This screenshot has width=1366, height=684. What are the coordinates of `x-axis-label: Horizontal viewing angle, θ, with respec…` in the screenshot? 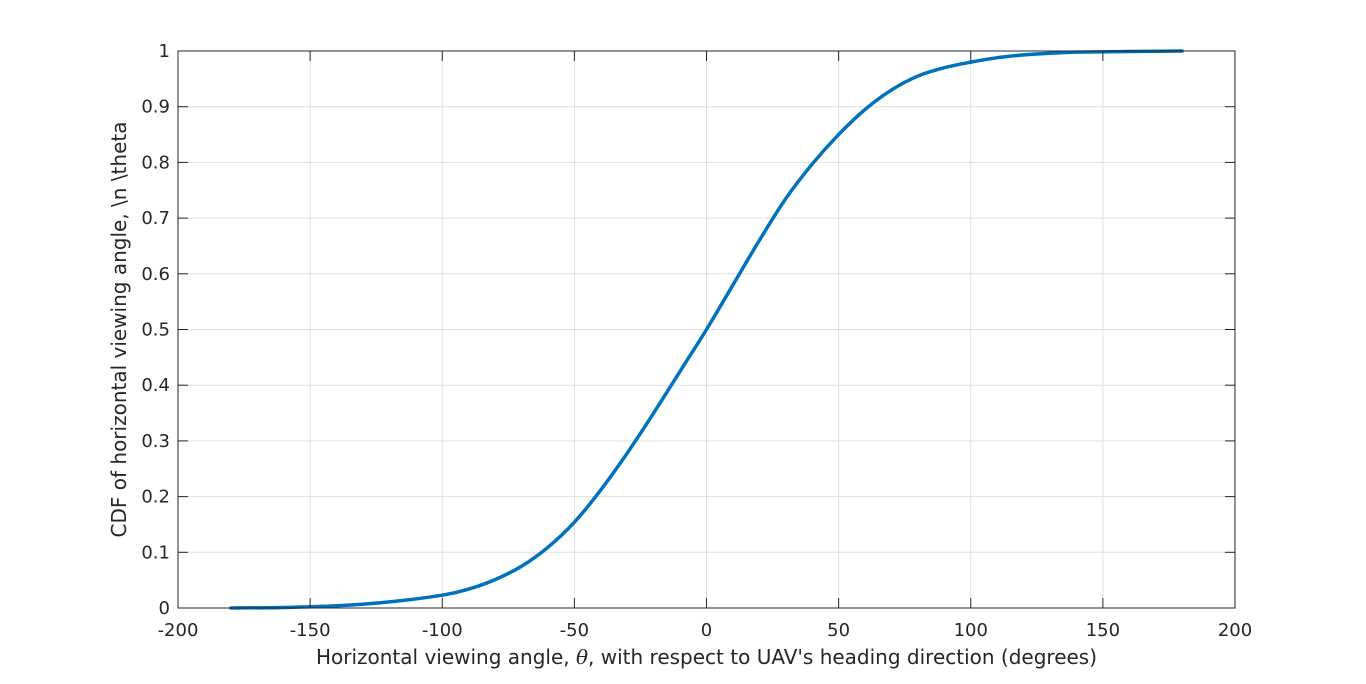 It's located at (706, 657).